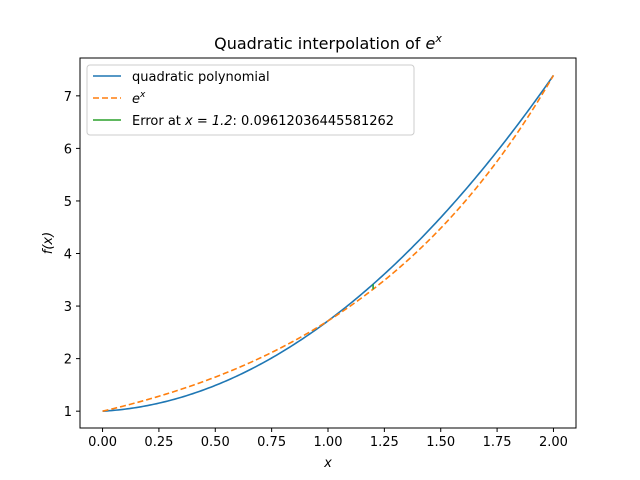  What do you see at coordinates (68, 149) in the screenshot?
I see `y-tick-label: 6` at bounding box center [68, 149].